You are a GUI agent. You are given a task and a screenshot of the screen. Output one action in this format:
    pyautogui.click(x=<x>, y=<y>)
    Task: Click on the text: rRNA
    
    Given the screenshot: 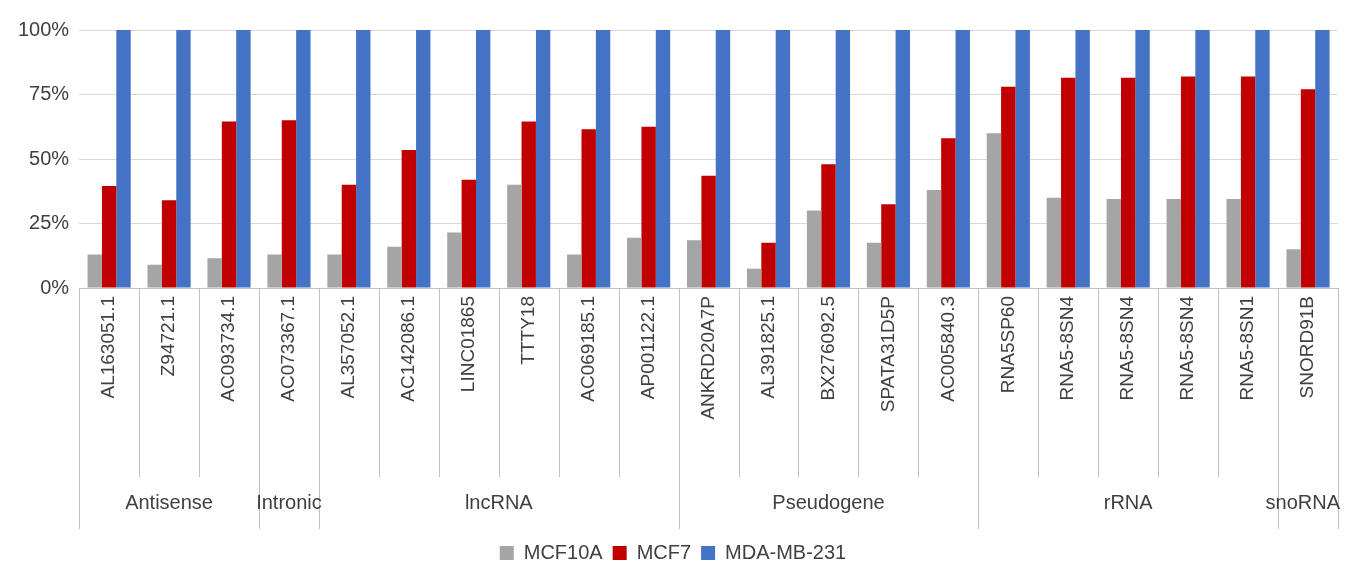 What is the action you would take?
    pyautogui.click(x=1128, y=501)
    